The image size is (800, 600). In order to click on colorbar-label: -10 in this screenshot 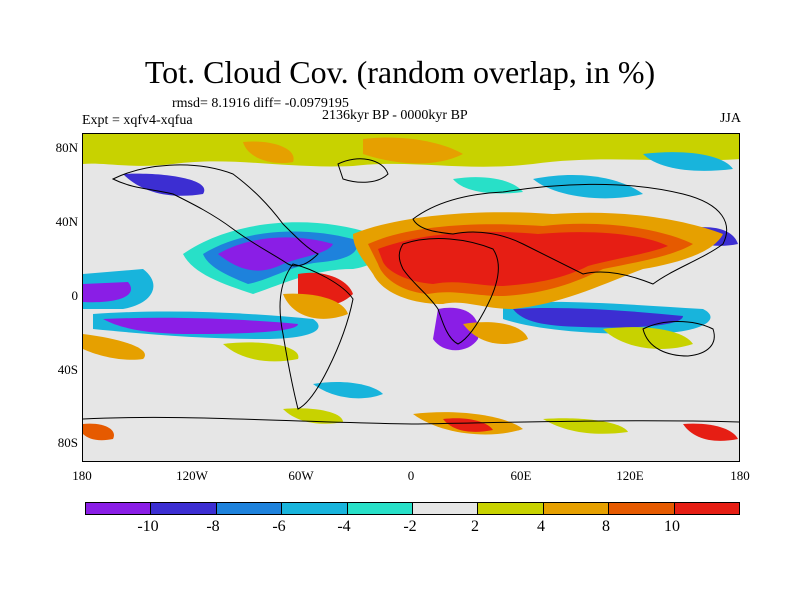, I will do `click(148, 526)`.